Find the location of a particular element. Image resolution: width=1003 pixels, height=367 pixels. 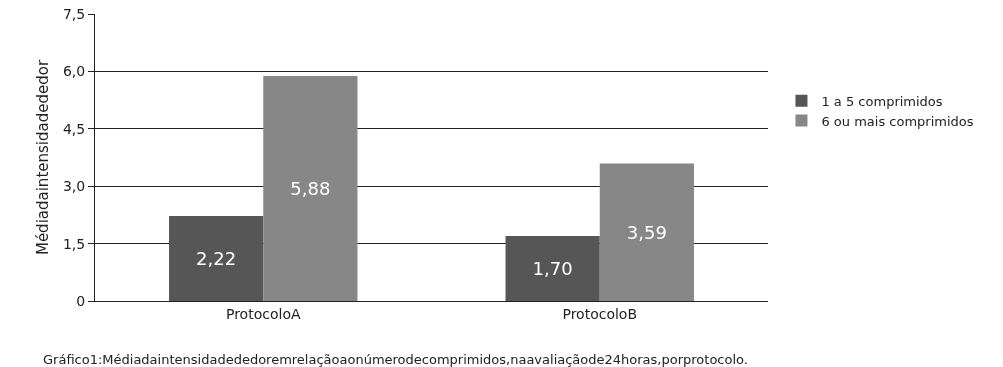

text: Gráfico1:Médiadaintensidadededoremrelaçãoaonúmerodecomprimidos,naavaliaçãode24horas,porprotocolo. is located at coordinates (395, 359).